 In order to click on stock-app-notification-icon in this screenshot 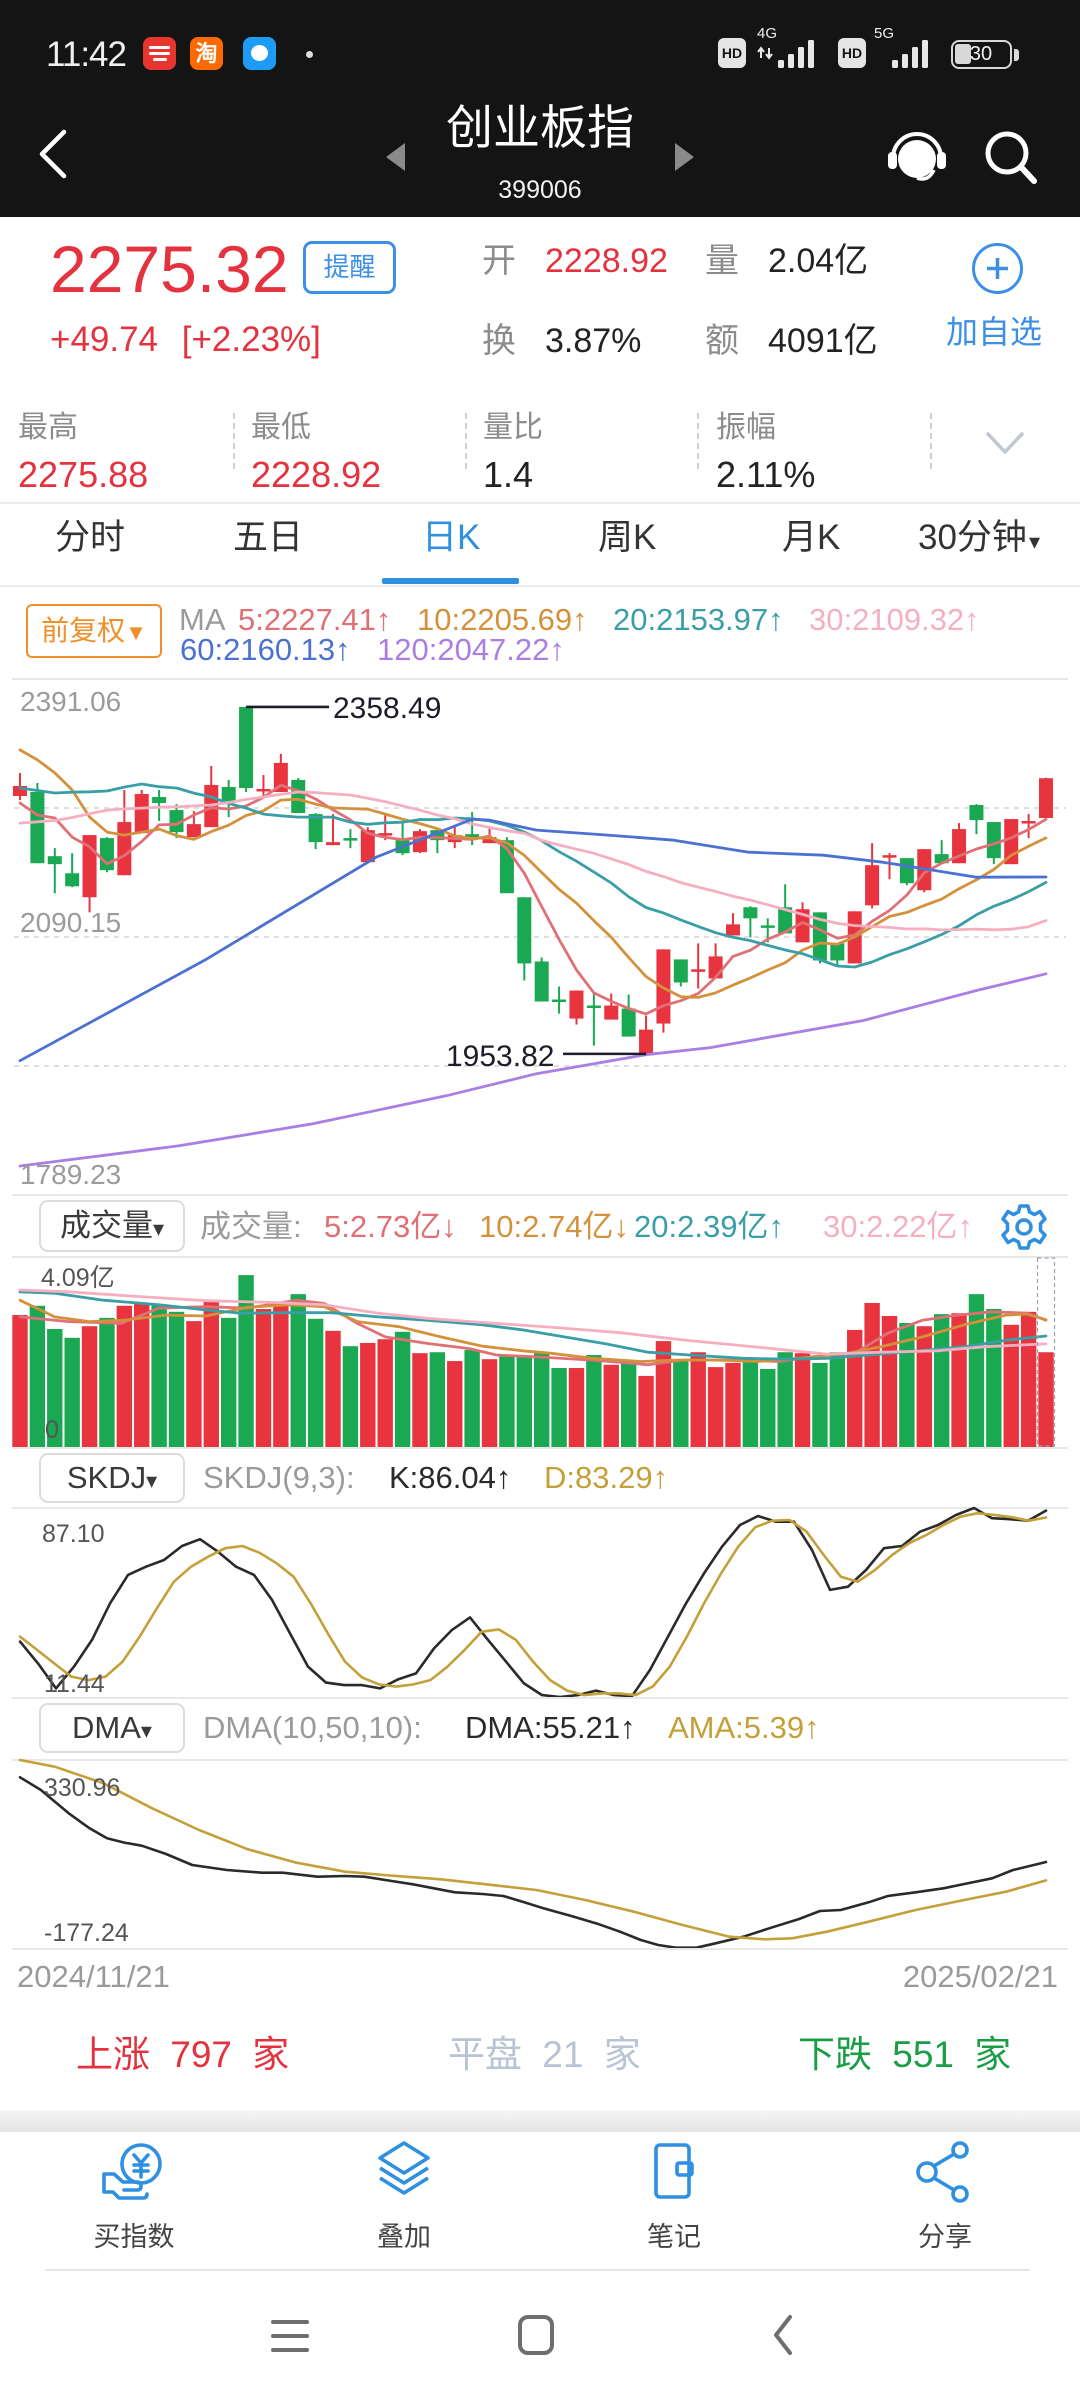, I will do `click(159, 53)`.